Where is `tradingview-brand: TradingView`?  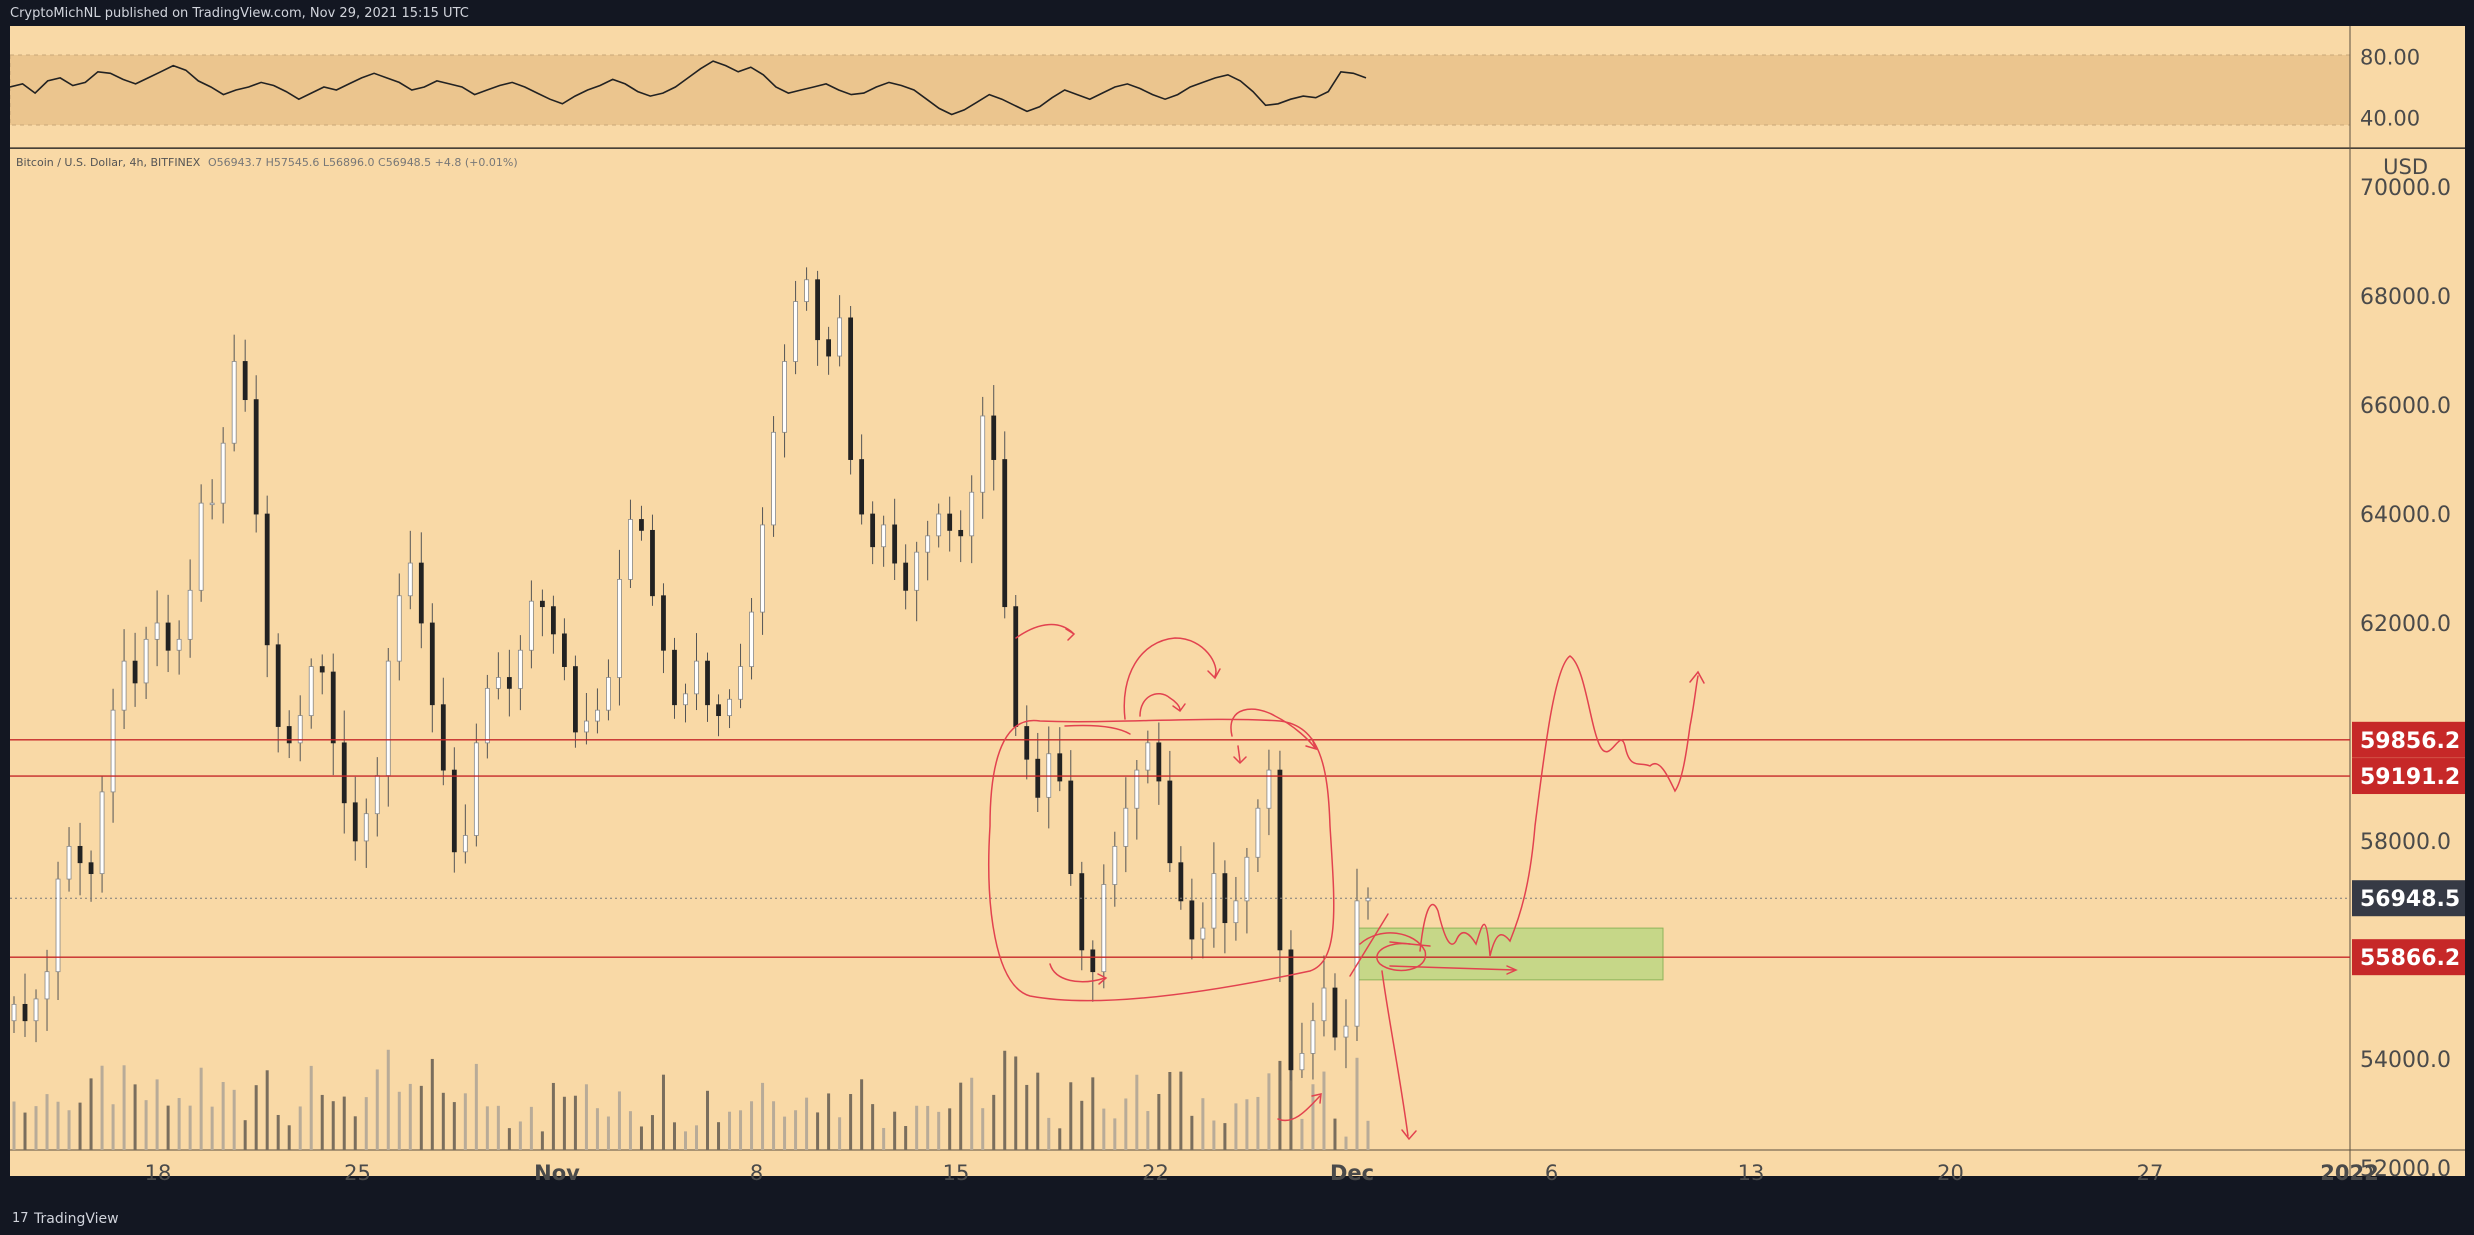 tradingview-brand: TradingView is located at coordinates (76, 1219).